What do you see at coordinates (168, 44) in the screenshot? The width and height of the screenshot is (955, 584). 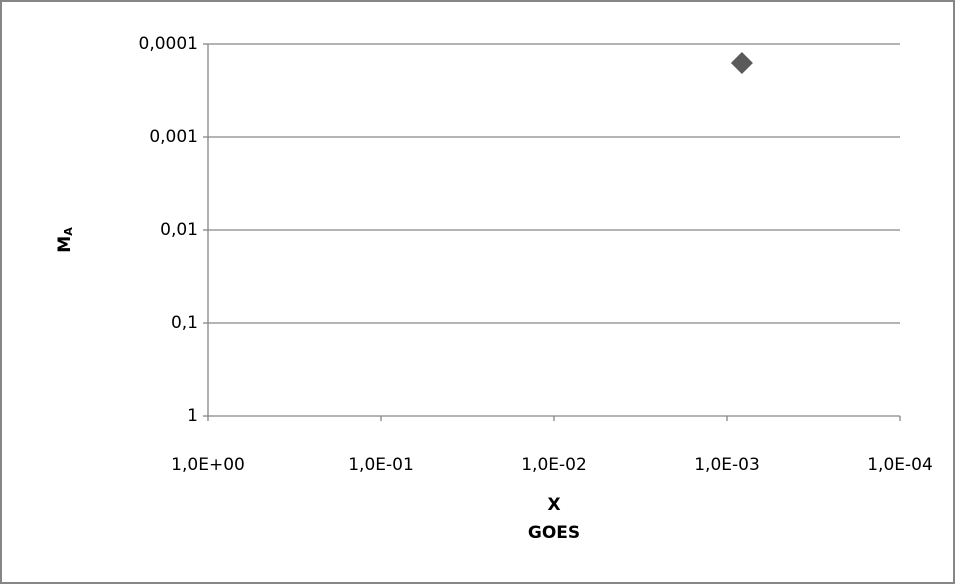 I see `y-tick-label: 0,0001` at bounding box center [168, 44].